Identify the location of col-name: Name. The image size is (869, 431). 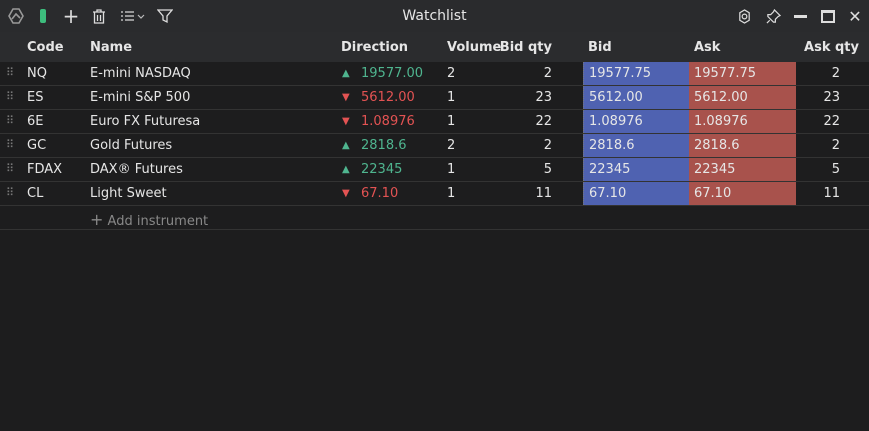
(111, 47).